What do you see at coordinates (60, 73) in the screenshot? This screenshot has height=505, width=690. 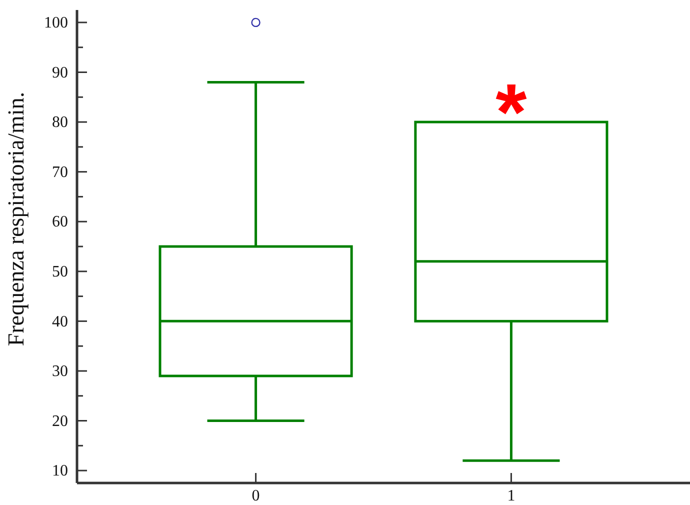 I see `y-tick-label: 90` at bounding box center [60, 73].